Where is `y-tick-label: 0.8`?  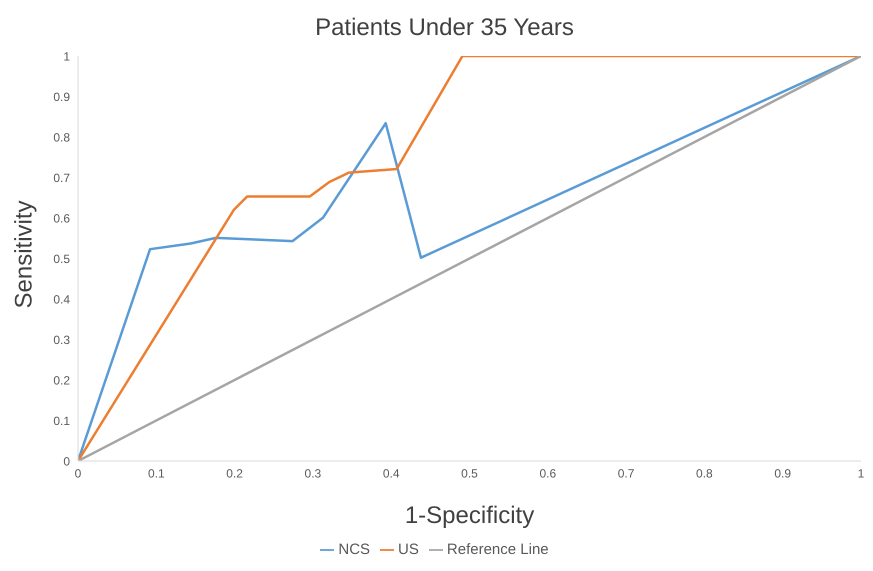
y-tick-label: 0.8 is located at coordinates (61, 137).